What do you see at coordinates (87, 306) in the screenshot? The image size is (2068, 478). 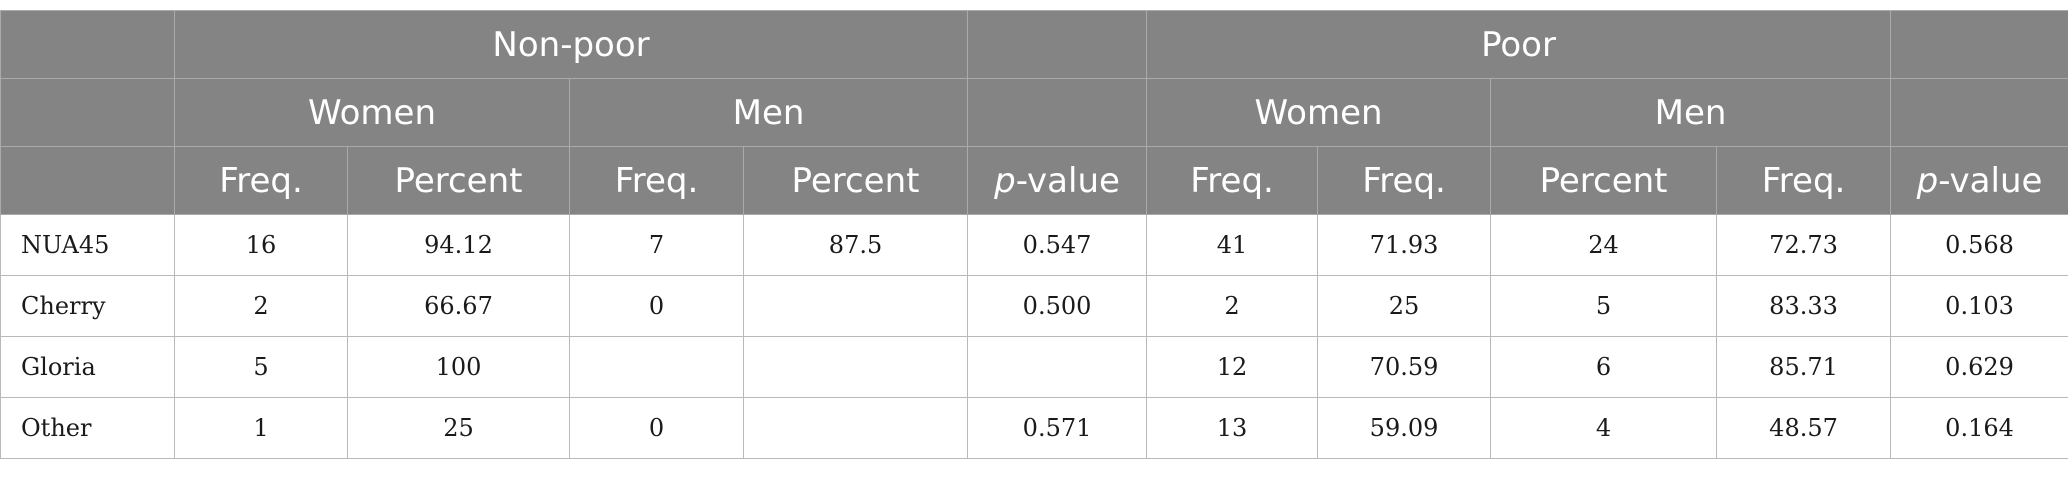 I see `row-label: Cherry` at bounding box center [87, 306].